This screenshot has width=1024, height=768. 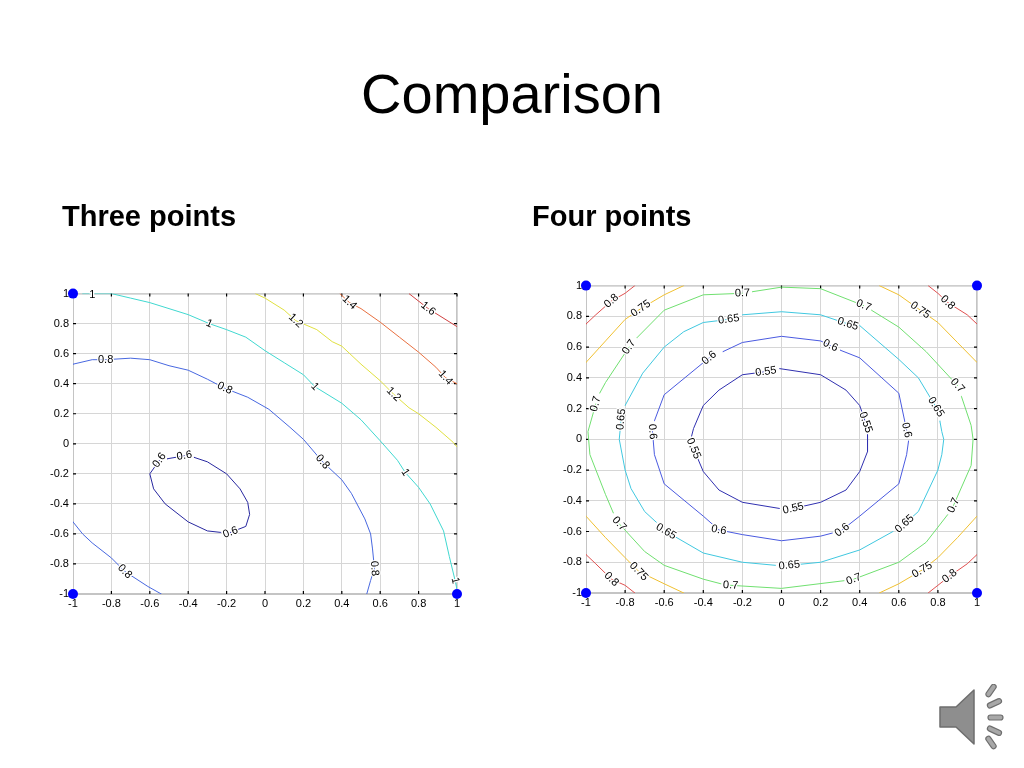 I want to click on chart-title: Four points, so click(x=612, y=216).